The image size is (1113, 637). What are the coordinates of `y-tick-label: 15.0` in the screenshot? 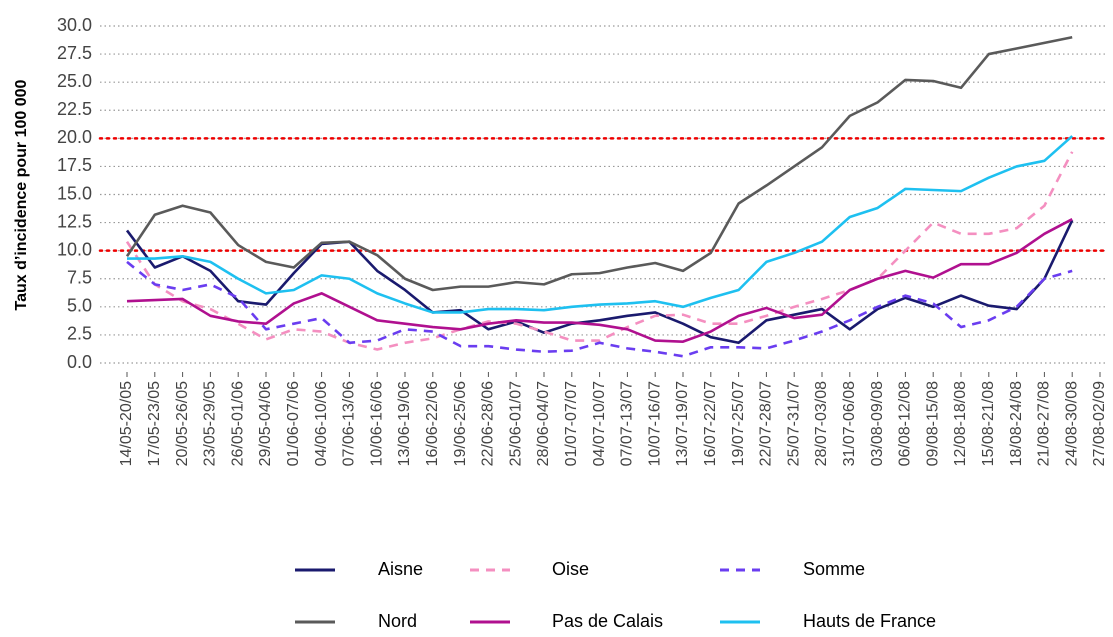 It's located at (74, 193).